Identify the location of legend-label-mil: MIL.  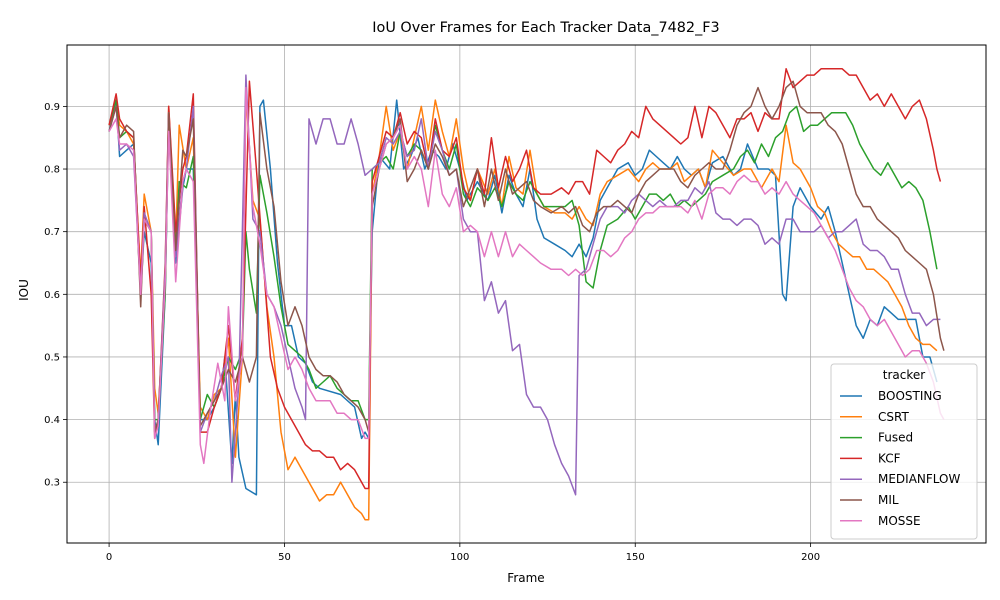
(888, 500).